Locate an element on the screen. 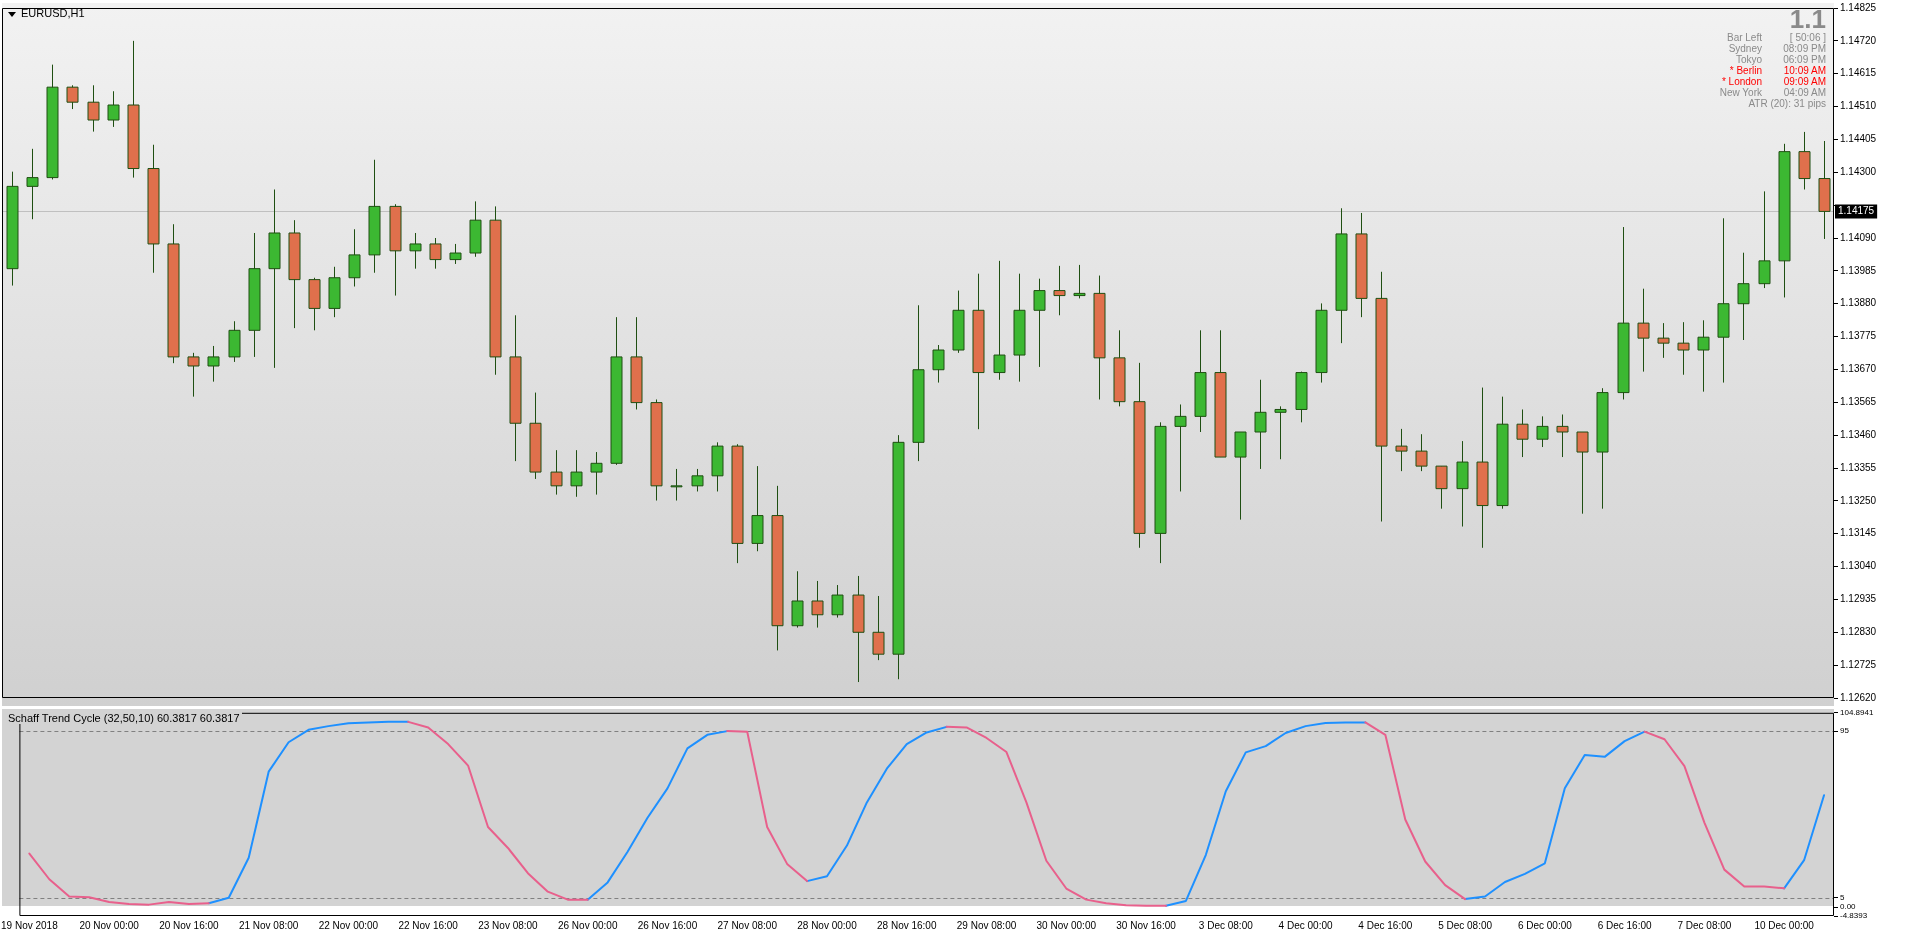  annotation: Tokyo is located at coordinates (1748, 59).